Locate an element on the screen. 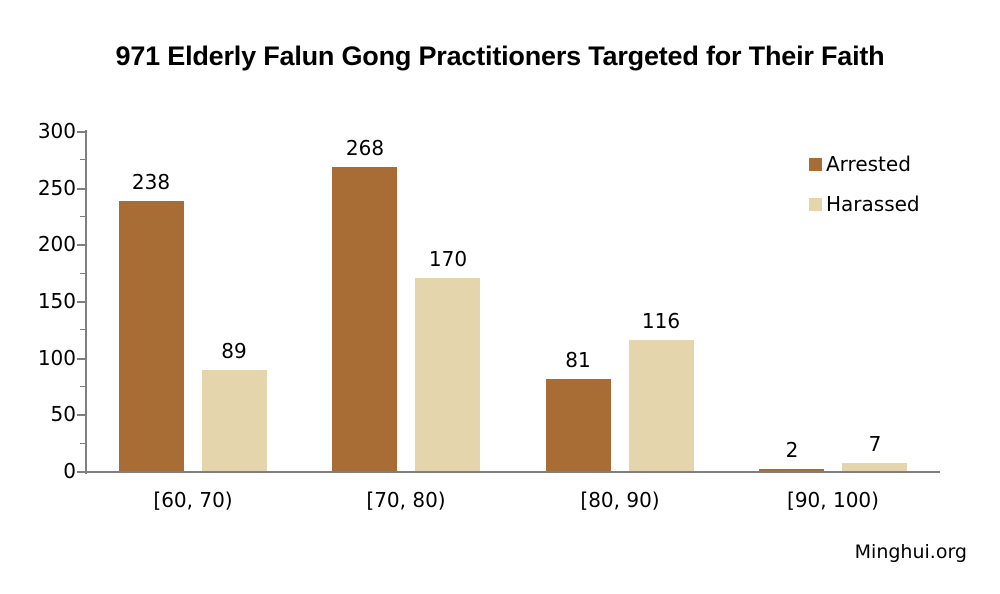 This screenshot has width=1000, height=594. legend: Arrested Harassed is located at coordinates (864, 192).